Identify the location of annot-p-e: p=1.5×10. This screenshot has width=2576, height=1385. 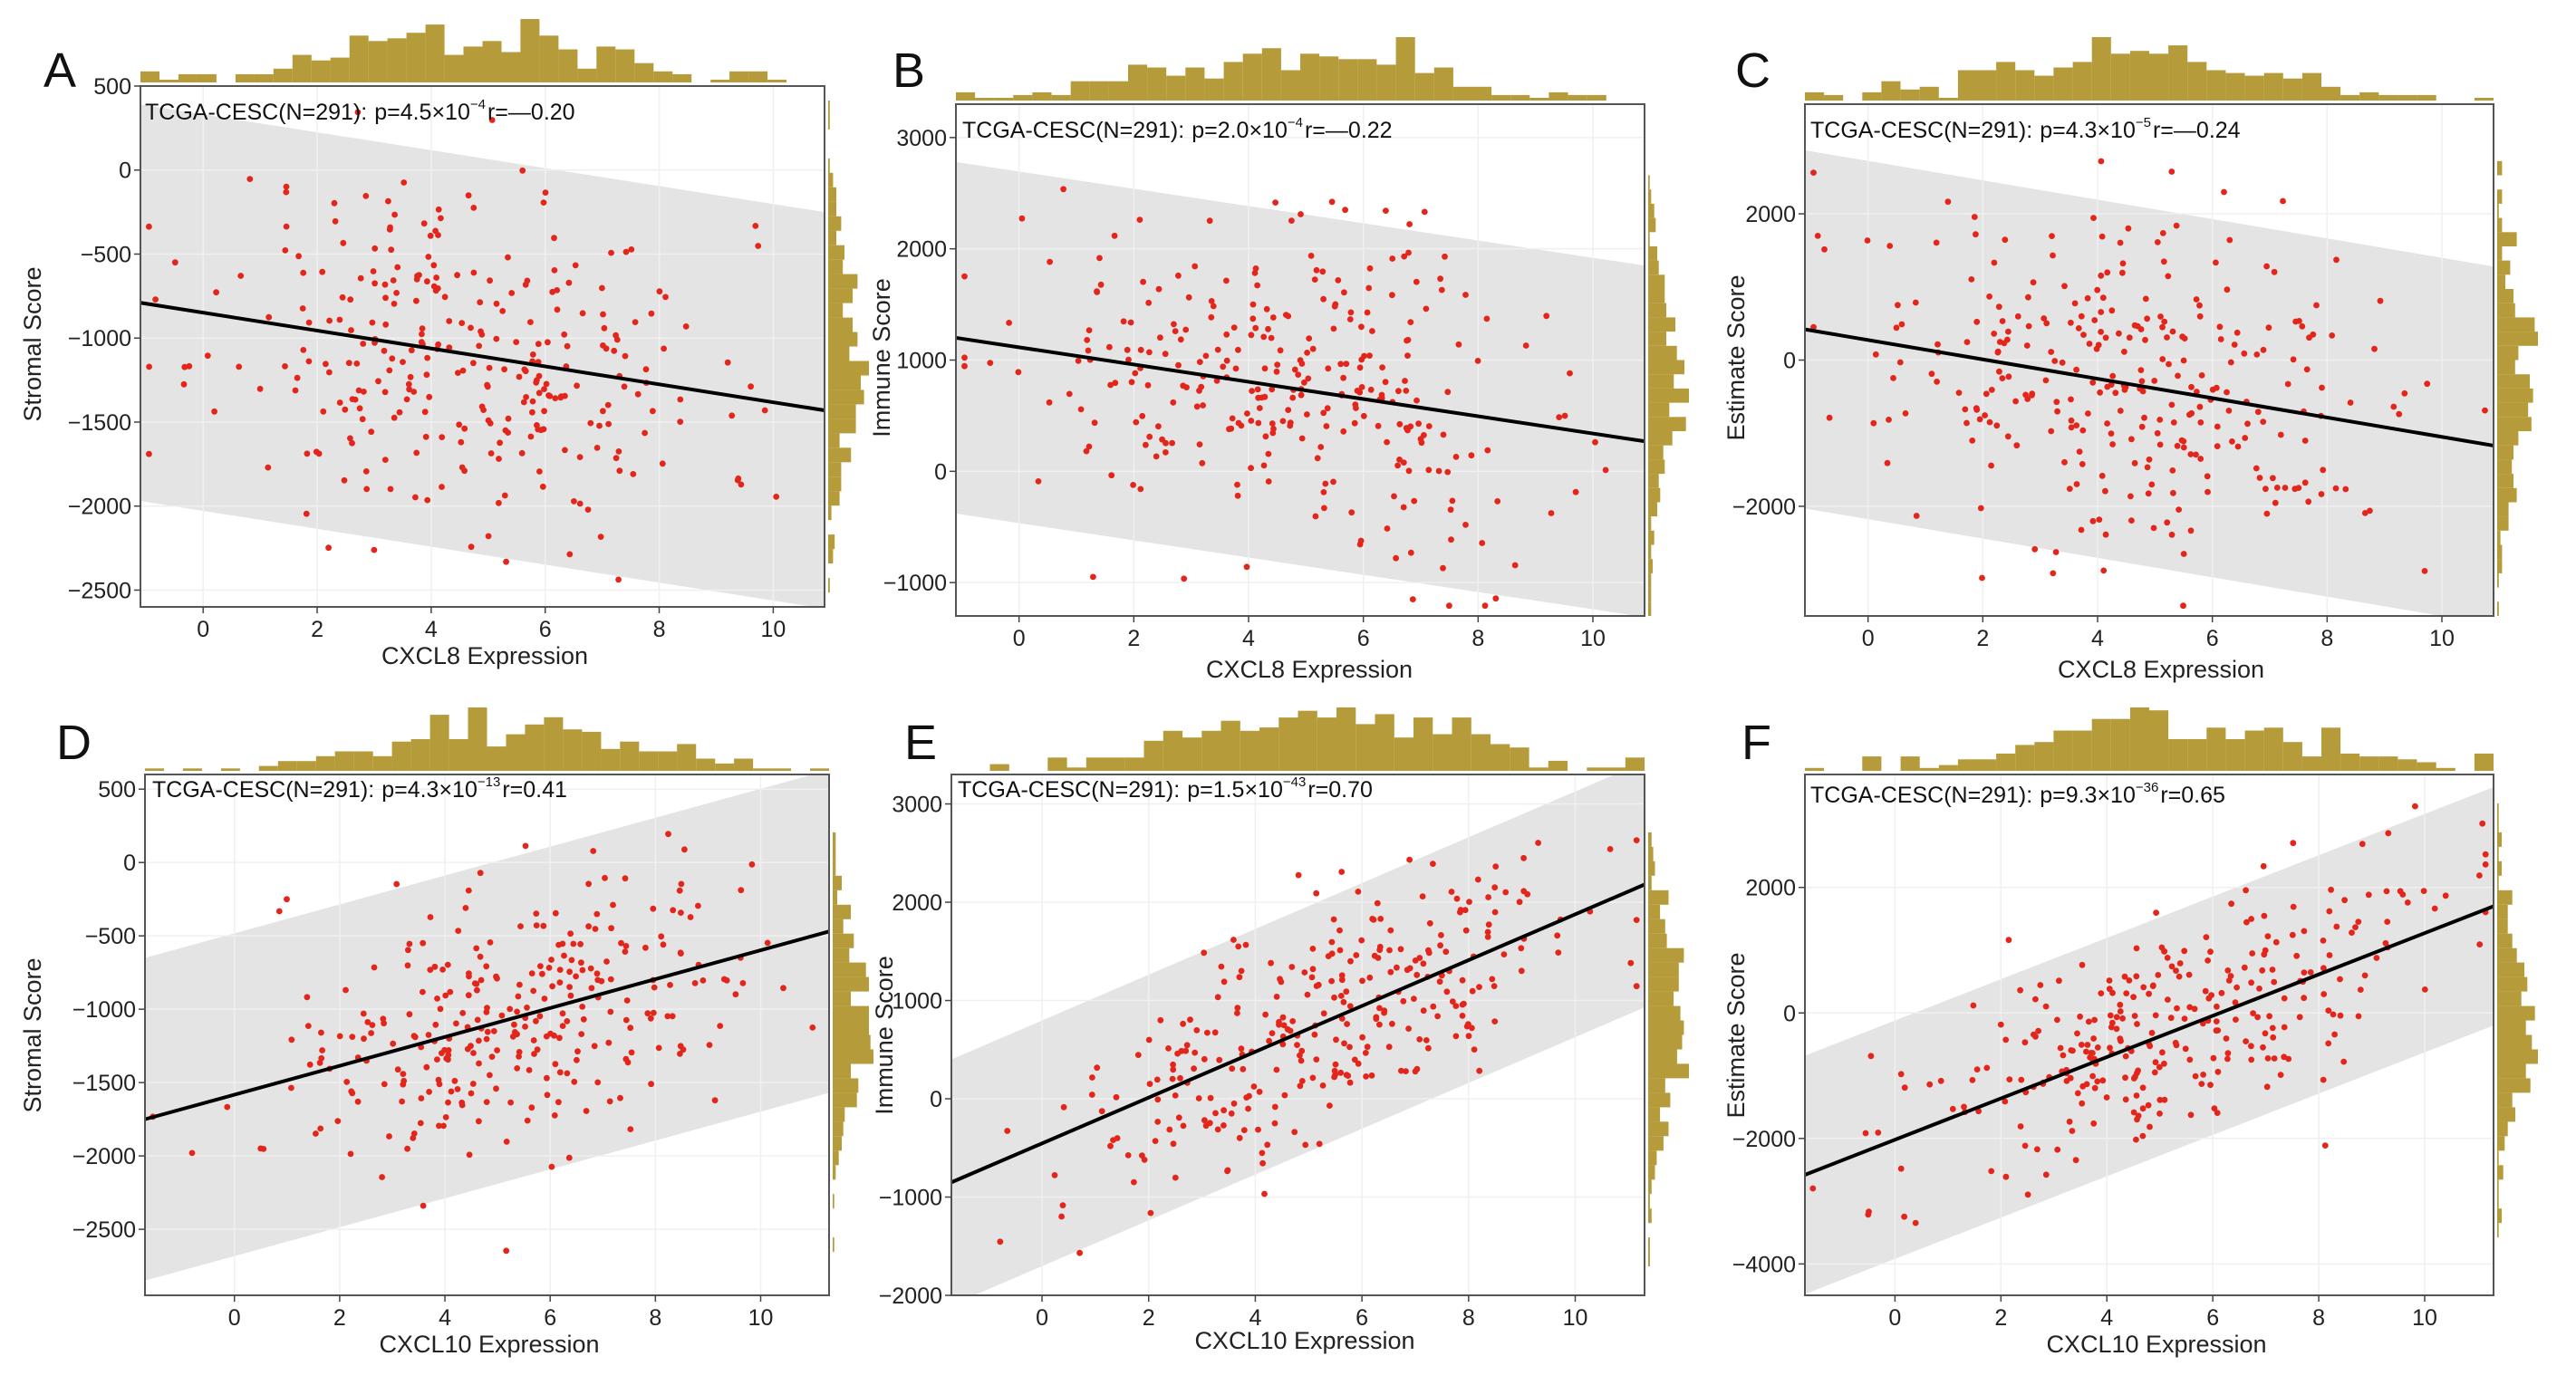
(1235, 790).